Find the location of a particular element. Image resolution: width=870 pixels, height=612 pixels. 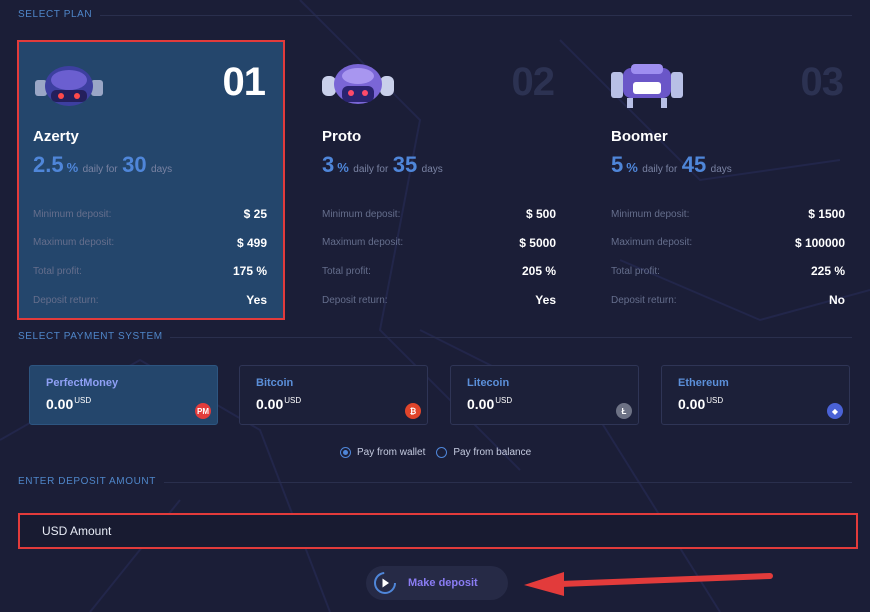

payment-bitcoin: Bitcoin 0.00USD ₿ is located at coordinates (333, 395).